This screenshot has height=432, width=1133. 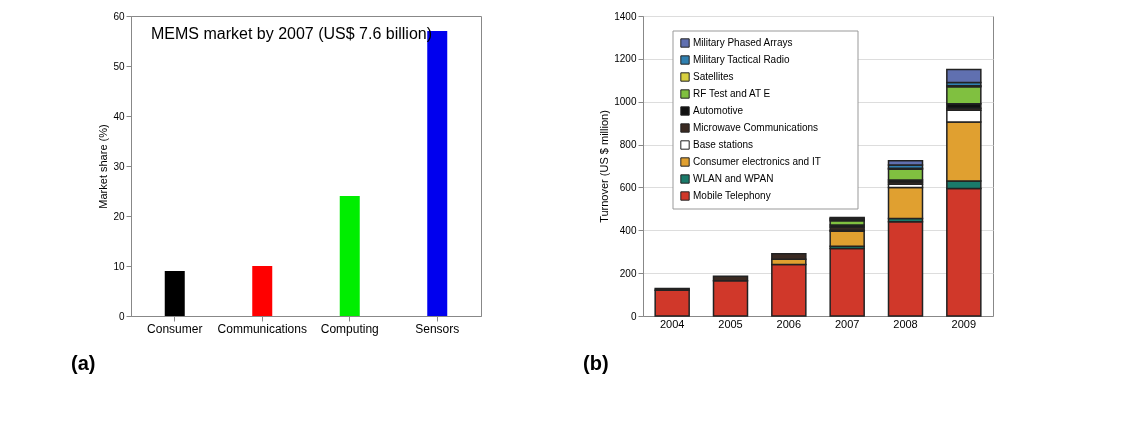 I want to click on y-tick-label: 1200, so click(x=625, y=59).